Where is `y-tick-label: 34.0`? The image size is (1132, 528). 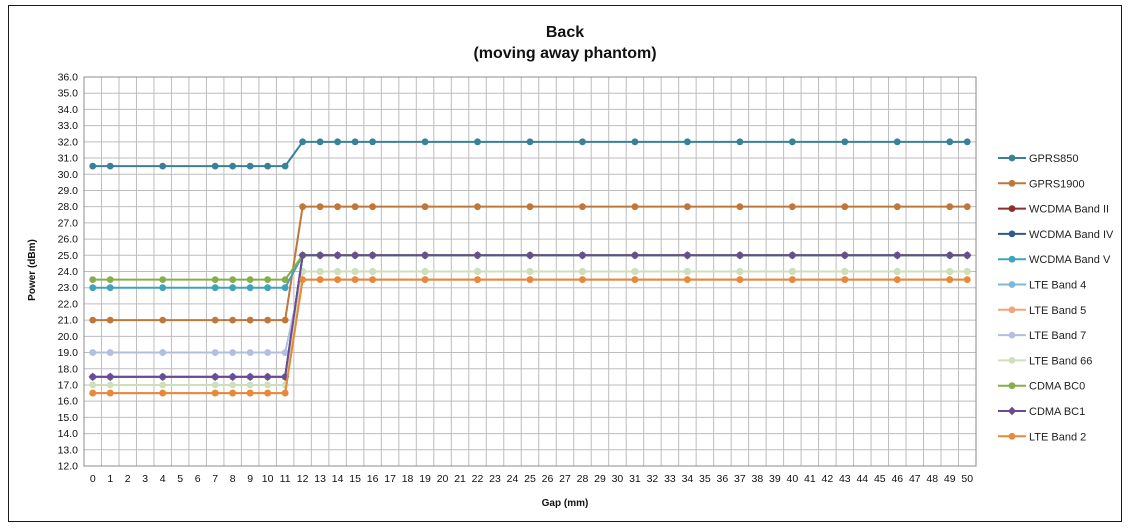 y-tick-label: 34.0 is located at coordinates (68, 110).